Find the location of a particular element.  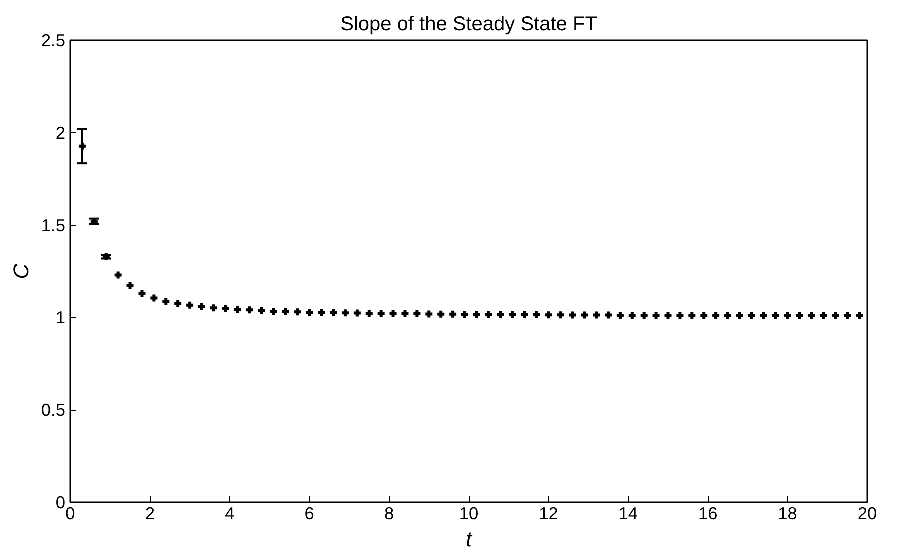

x-tick-label: 8 is located at coordinates (389, 514).